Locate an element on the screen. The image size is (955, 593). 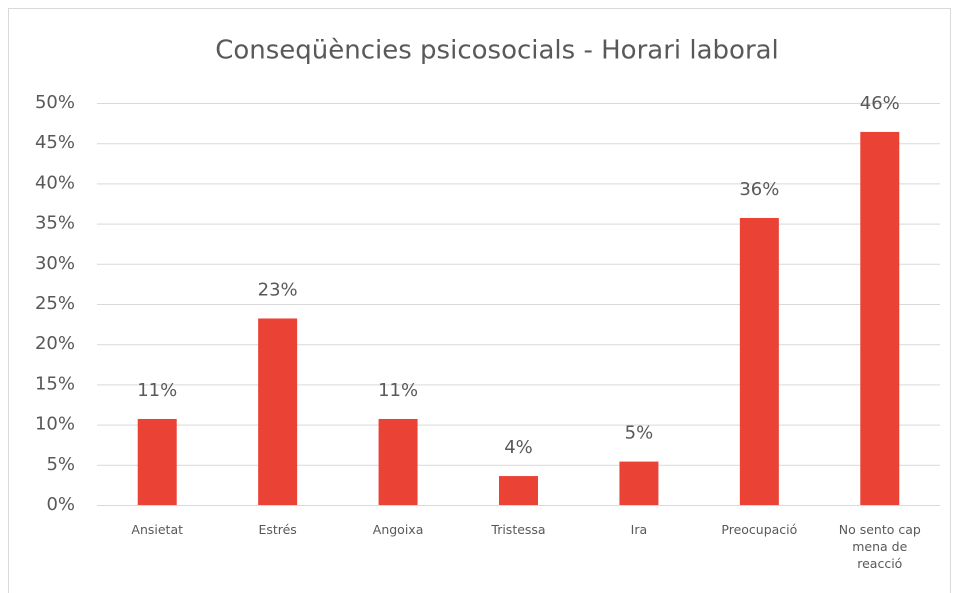
y-tick-label: 25% is located at coordinates (55, 303).